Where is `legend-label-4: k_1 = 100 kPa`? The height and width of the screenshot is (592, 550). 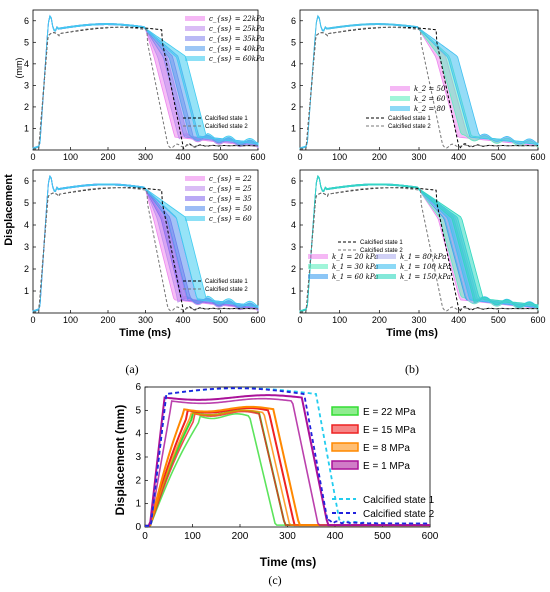
legend-label-4: k_1 = 100 kPa is located at coordinates (425, 267).